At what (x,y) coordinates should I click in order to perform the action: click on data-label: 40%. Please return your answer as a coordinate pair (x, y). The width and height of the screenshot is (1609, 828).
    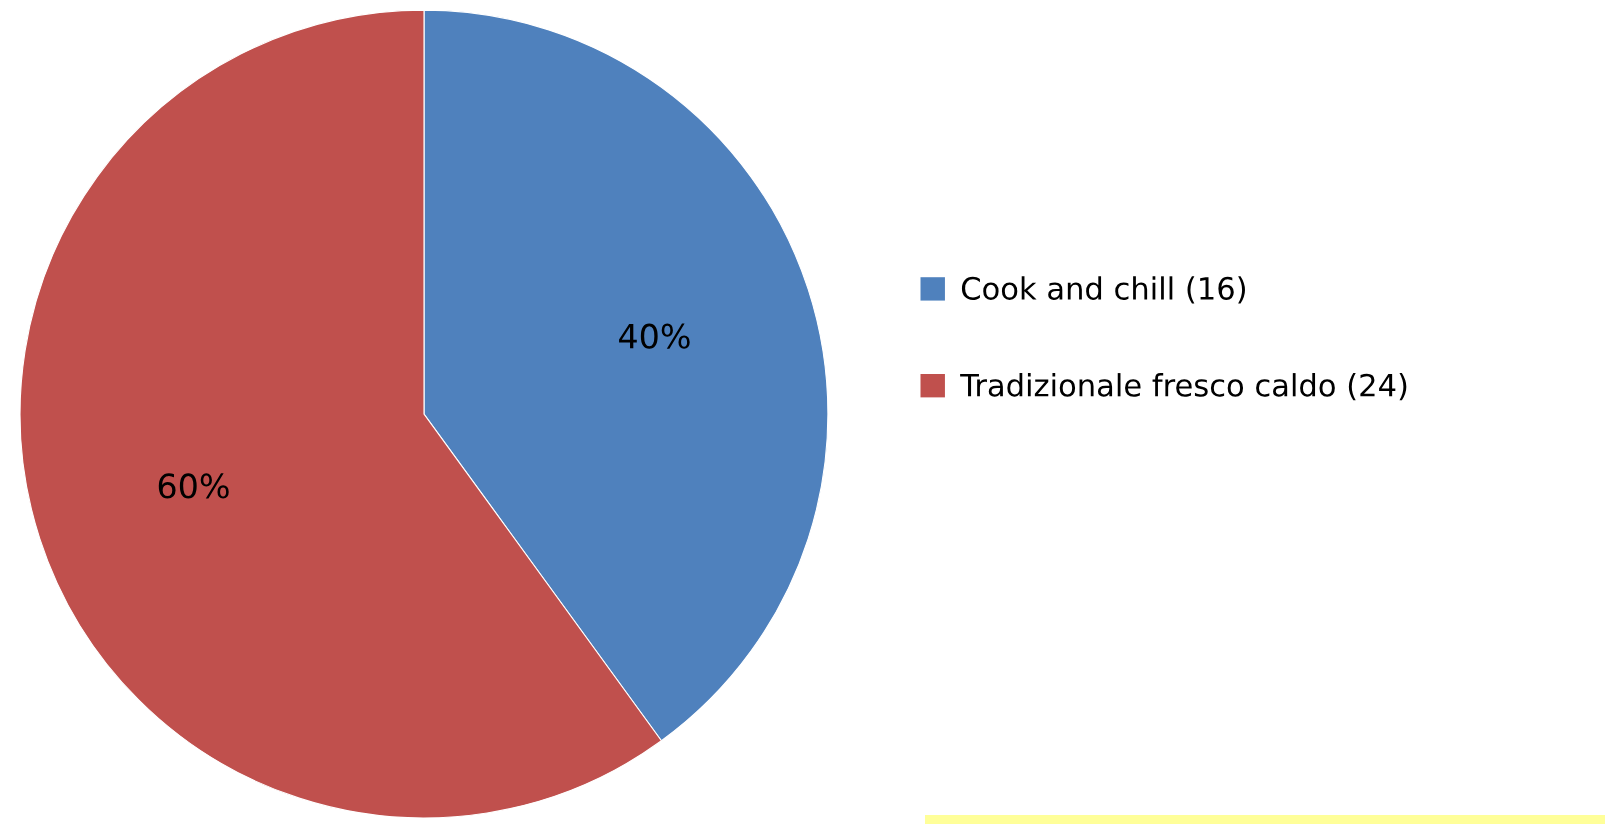
    Looking at the image, I should click on (654, 336).